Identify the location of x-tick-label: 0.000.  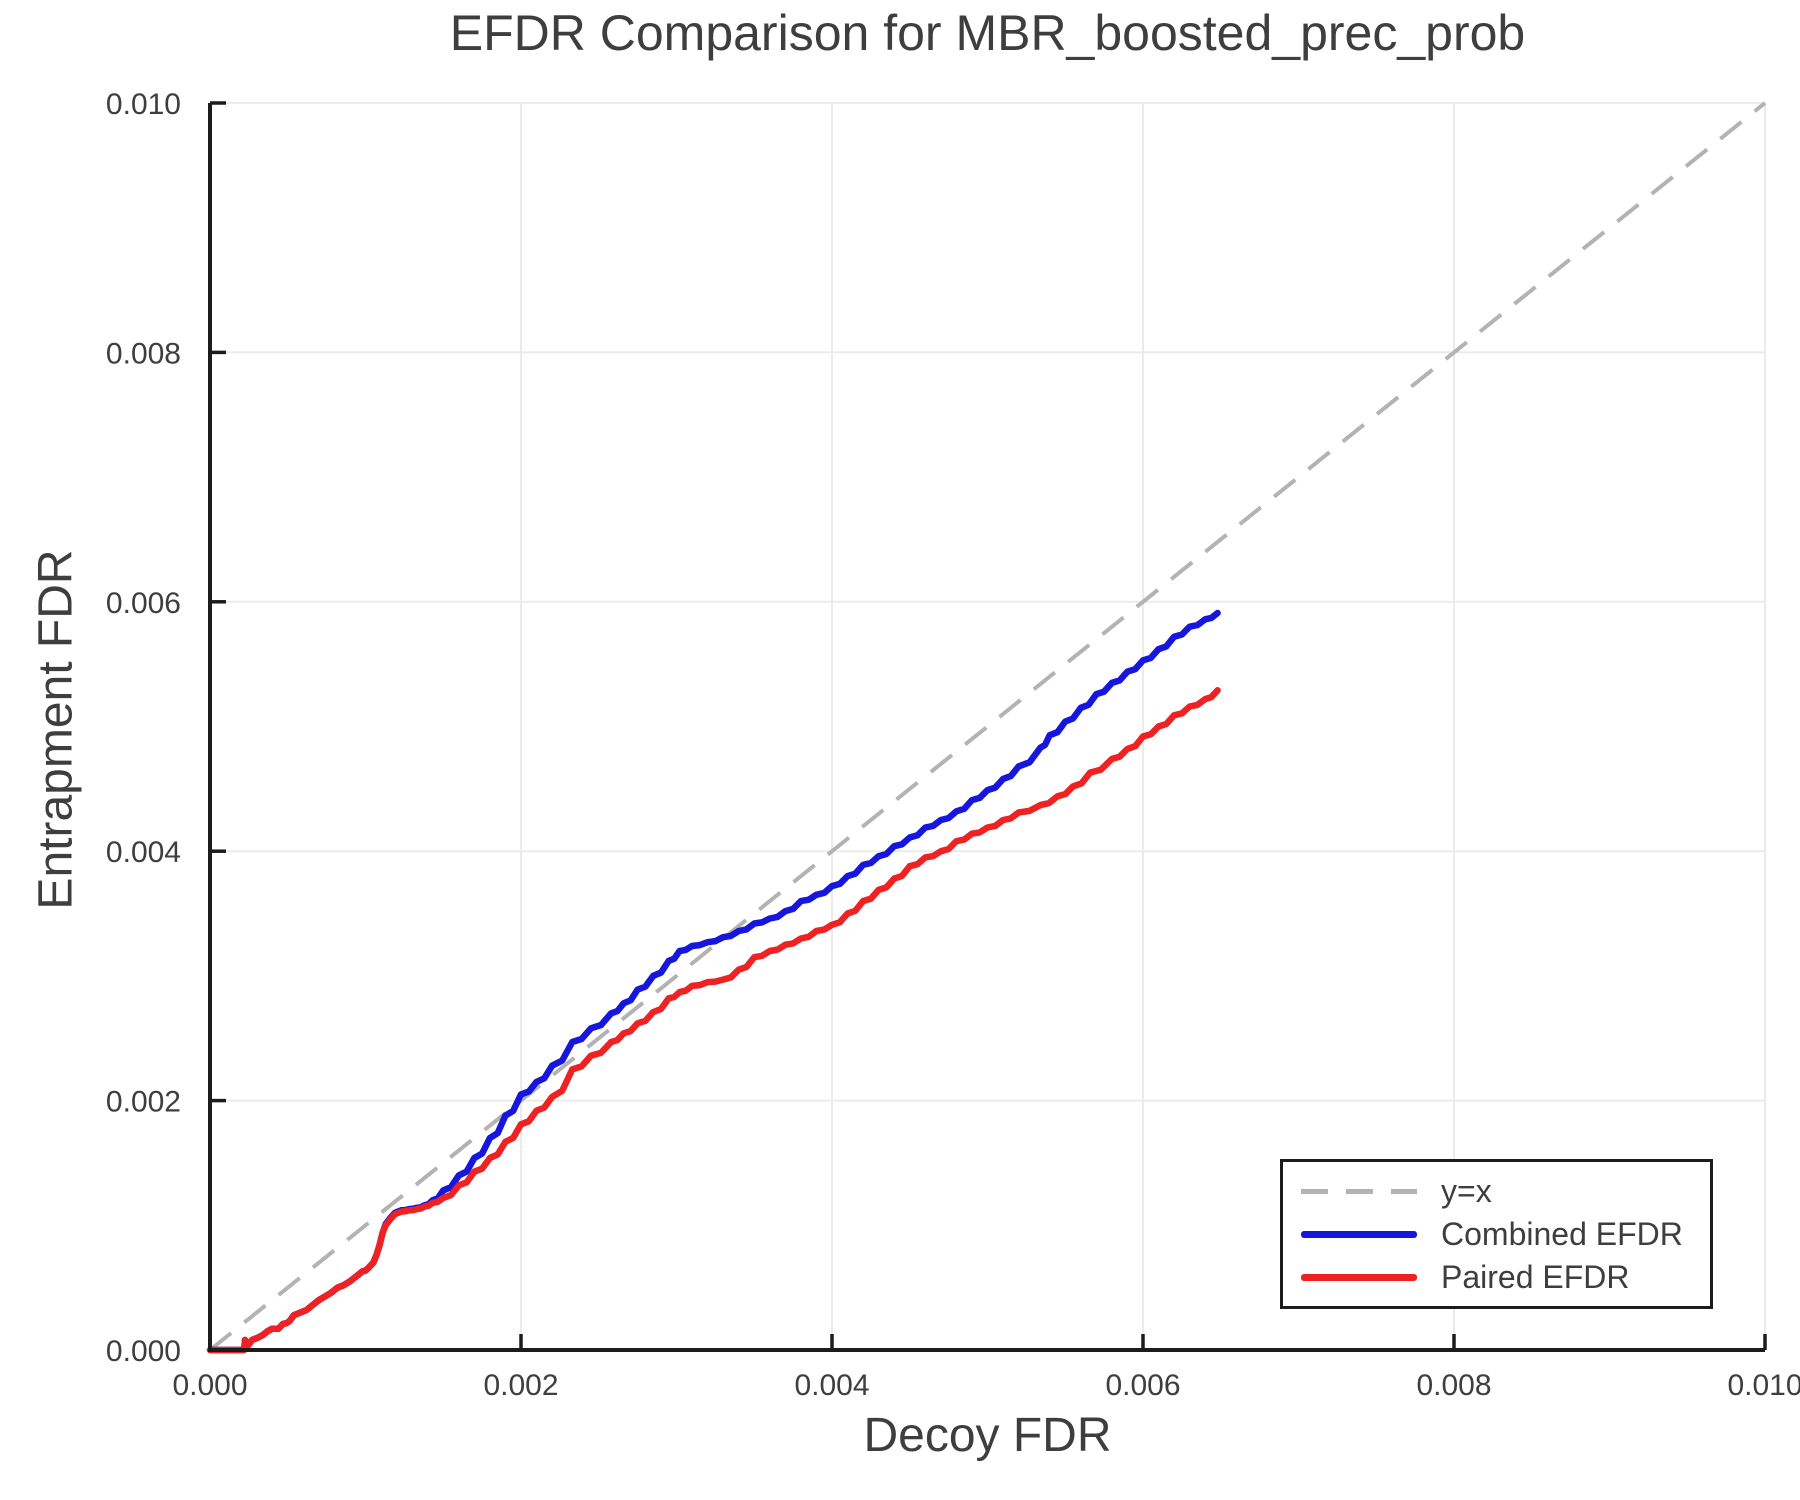
(209, 1385).